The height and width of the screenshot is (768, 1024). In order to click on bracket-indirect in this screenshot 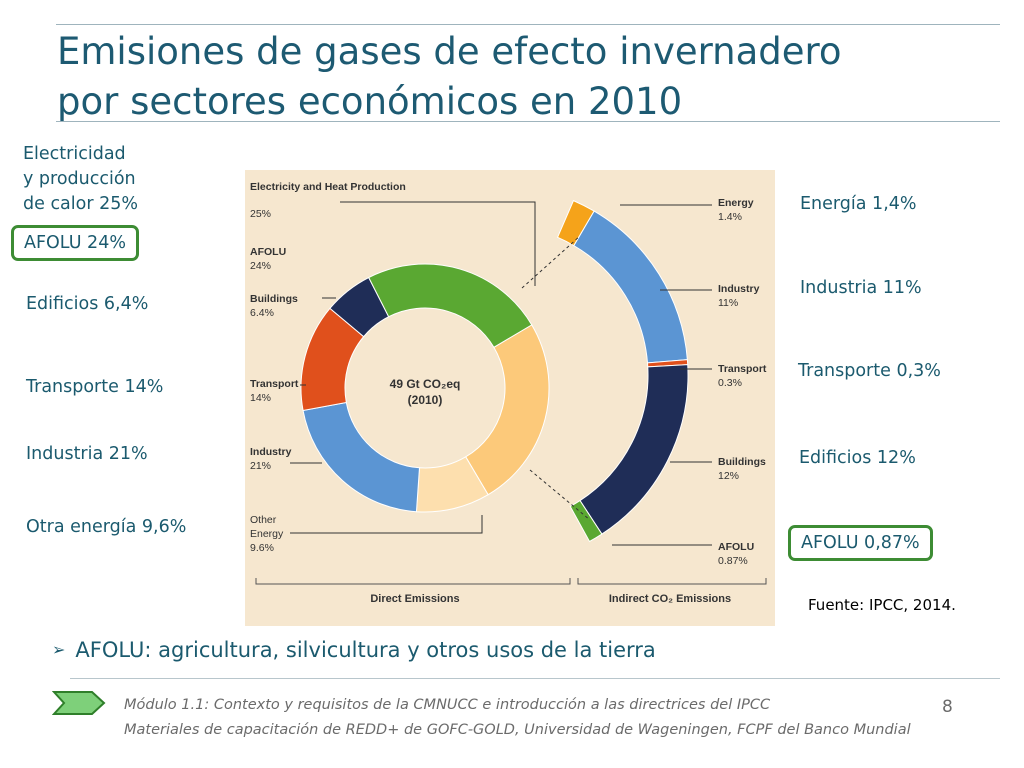, I will do `click(672, 581)`.